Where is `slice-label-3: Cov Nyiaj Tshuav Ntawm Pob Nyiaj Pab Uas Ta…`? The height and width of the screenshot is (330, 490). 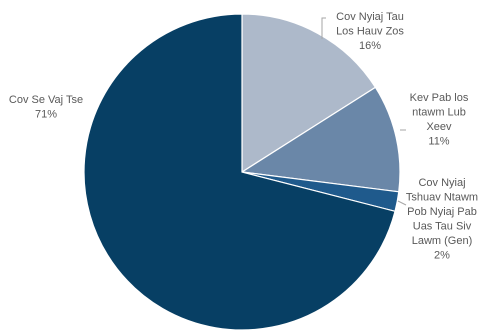
slice-label-3: Cov Nyiaj Tshuav Ntawm Pob Nyiaj Pab Uas Ta… is located at coordinates (442, 219).